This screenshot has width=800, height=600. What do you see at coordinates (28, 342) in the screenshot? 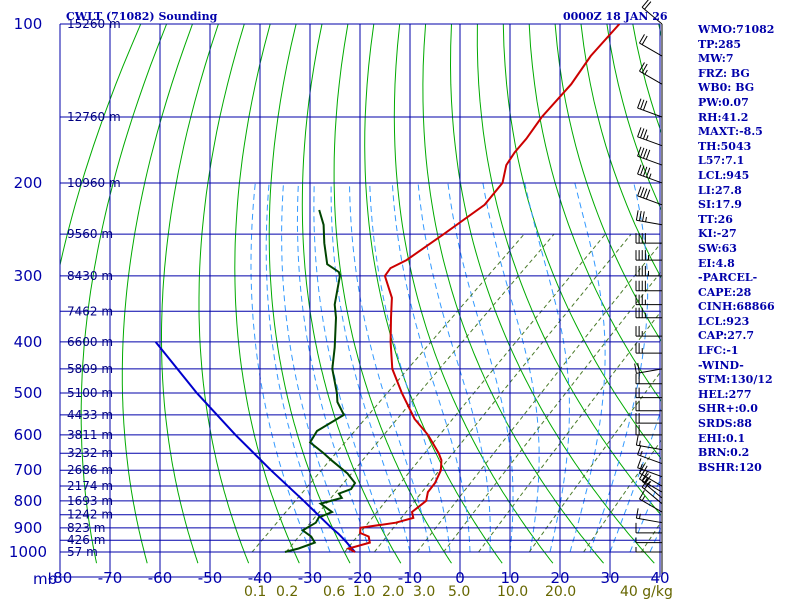
I see `pressure-label: 400` at bounding box center [28, 342].